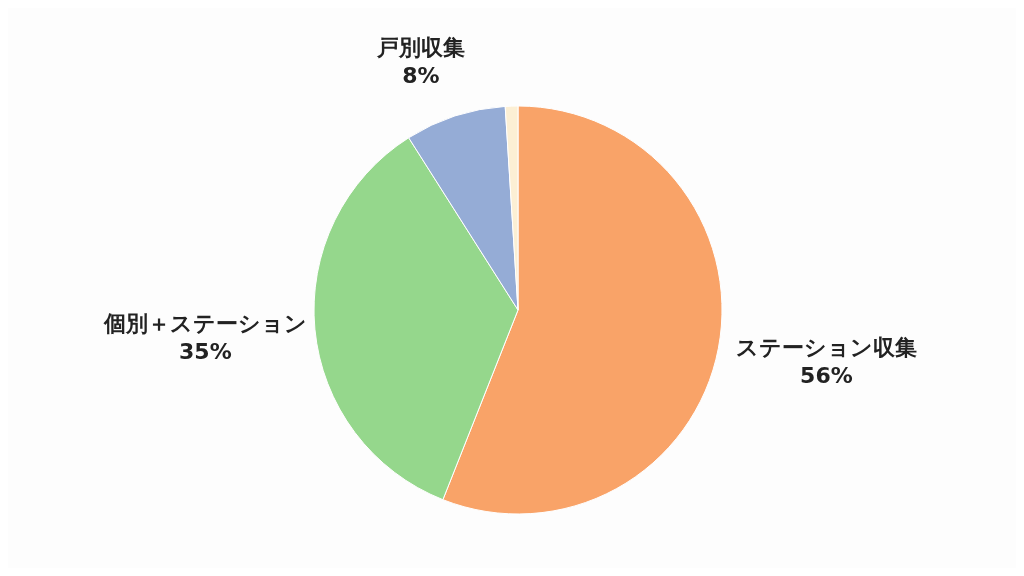 This screenshot has width=1024, height=576. I want to click on data-label: 8%, so click(421, 75).